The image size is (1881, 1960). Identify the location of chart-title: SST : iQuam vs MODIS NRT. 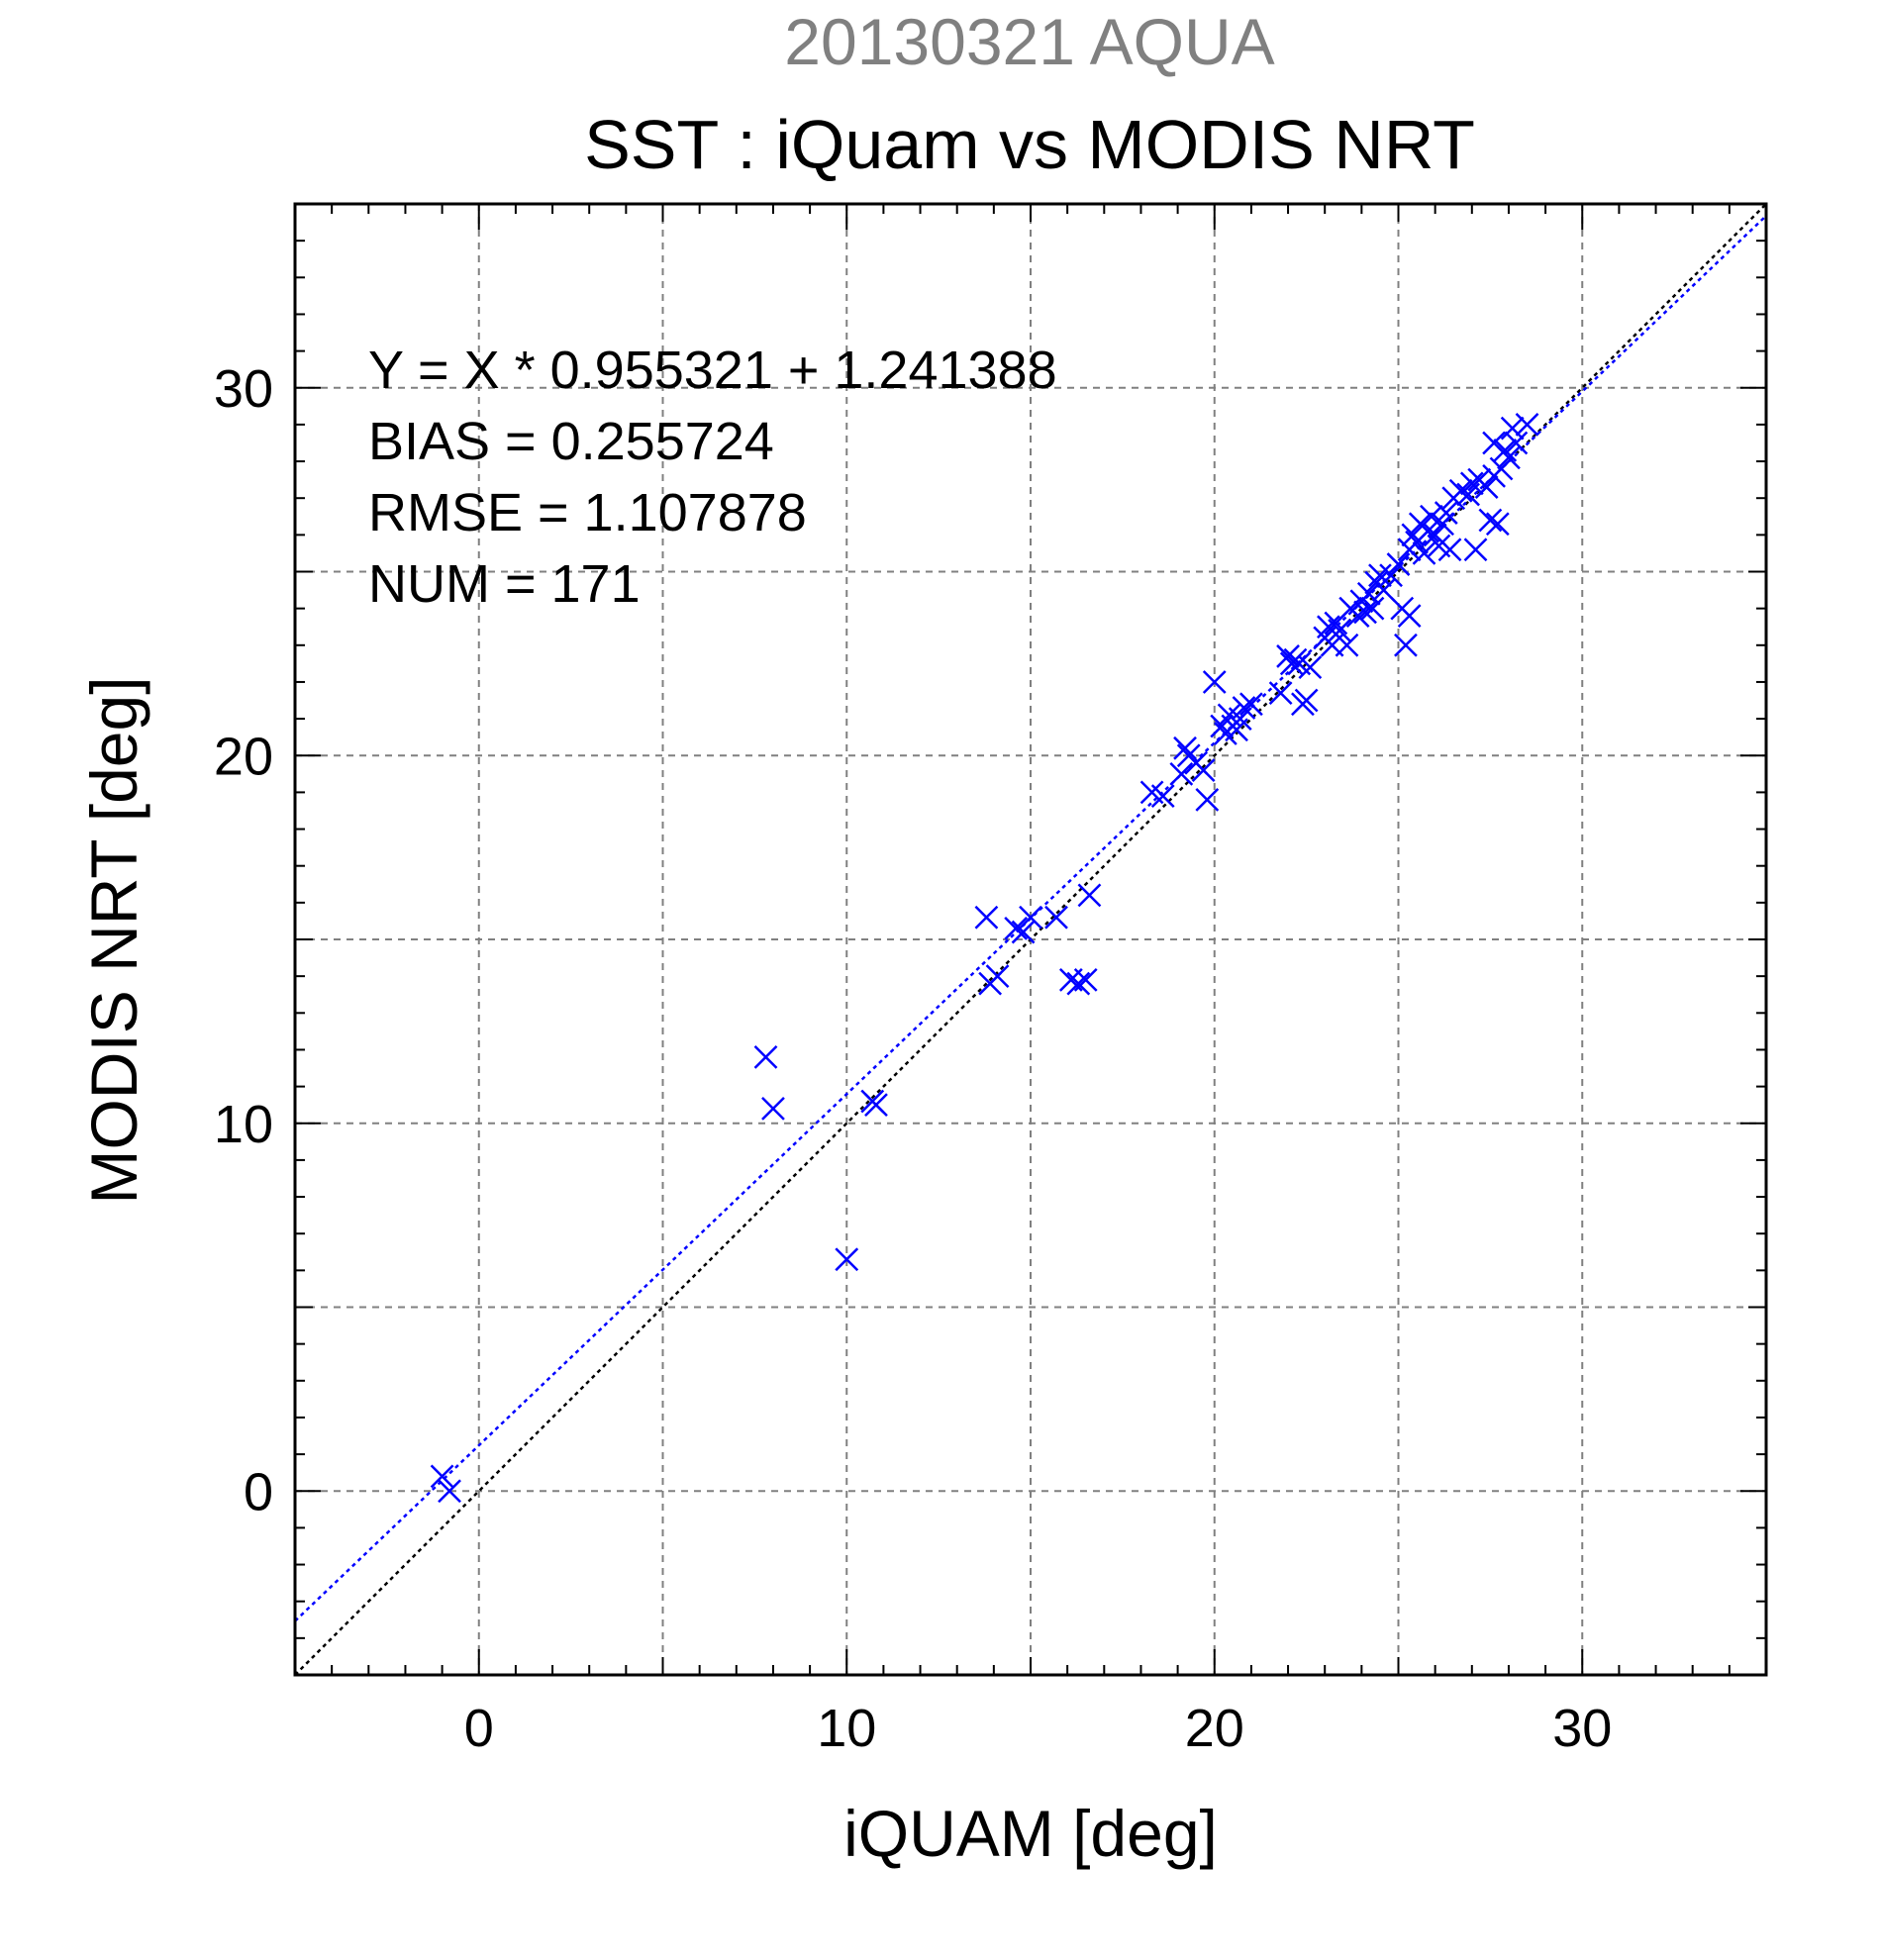
(1030, 144).